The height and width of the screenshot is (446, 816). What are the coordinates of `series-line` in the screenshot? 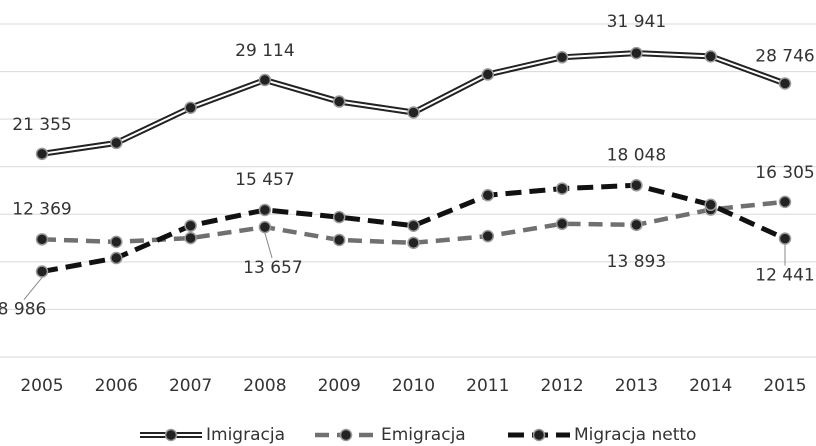 It's located at (413, 222).